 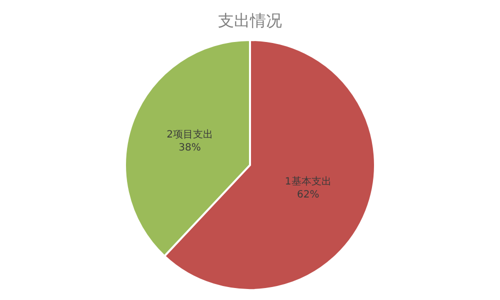 I want to click on data-label: 38%, so click(x=189, y=148).